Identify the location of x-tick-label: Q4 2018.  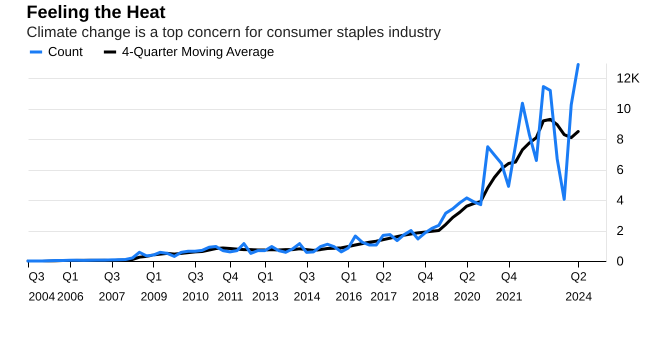
(426, 287).